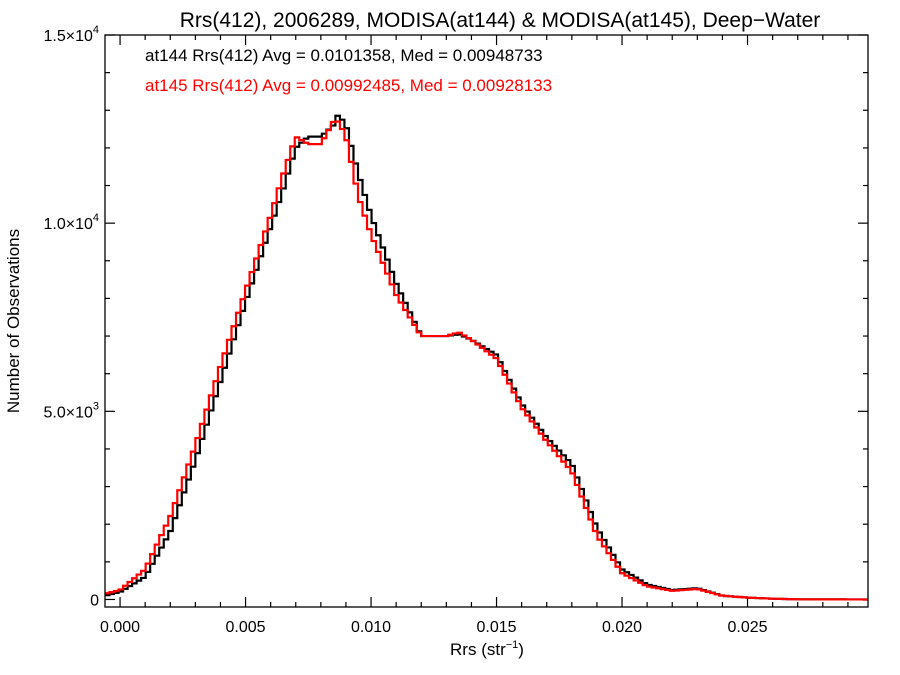  I want to click on y-axis-label: Number of Observations, so click(13, 321).